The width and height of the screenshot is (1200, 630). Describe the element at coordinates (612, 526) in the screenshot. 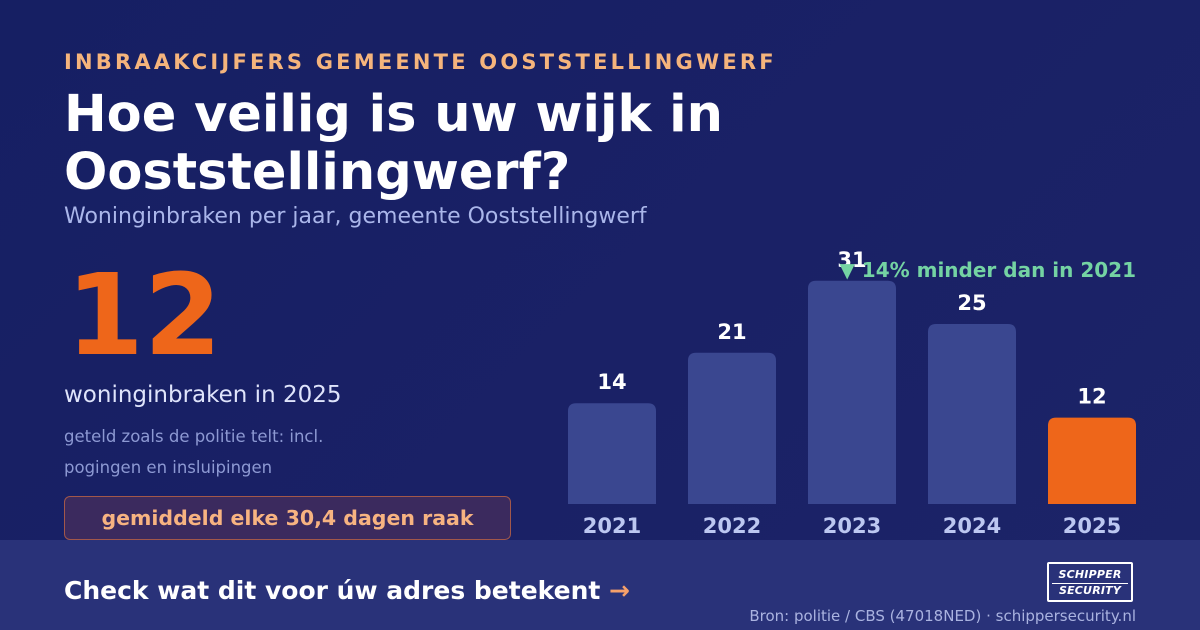

I see `category-label-2021: 2021` at that location.